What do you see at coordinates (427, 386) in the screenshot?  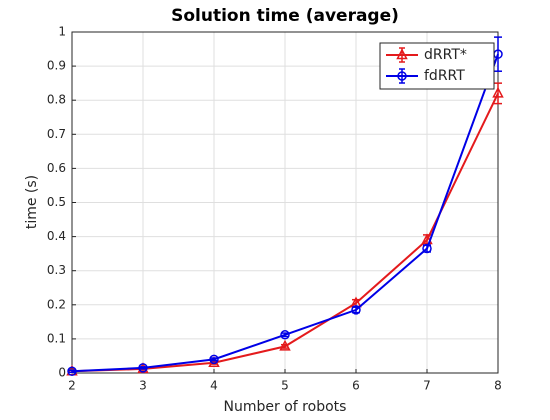 I see `x-tick-label: 7` at bounding box center [427, 386].